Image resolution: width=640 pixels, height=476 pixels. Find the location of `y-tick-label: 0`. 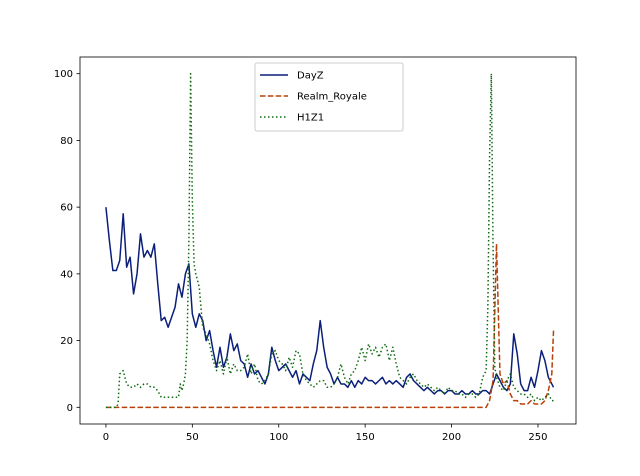

y-tick-label: 0 is located at coordinates (70, 408).